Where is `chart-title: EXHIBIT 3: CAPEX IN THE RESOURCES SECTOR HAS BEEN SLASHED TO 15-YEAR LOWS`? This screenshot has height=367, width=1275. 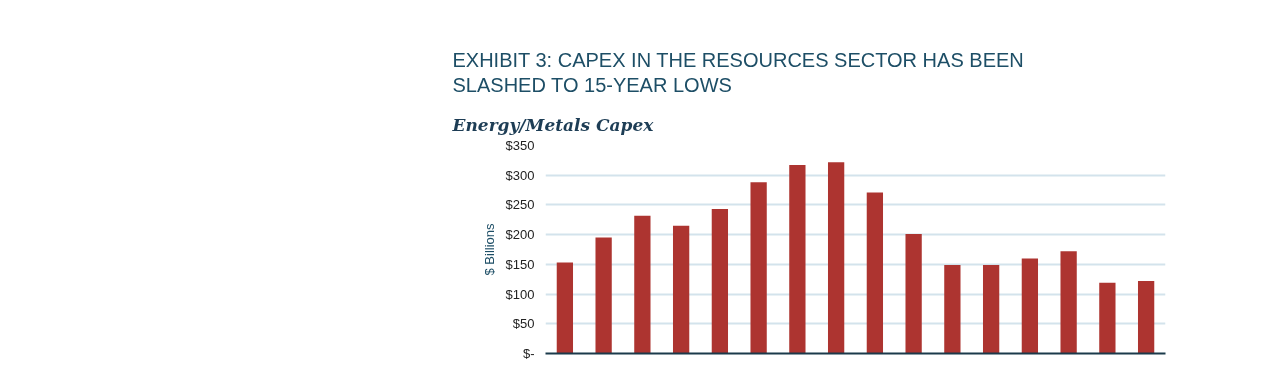
chart-title: EXHIBIT 3: CAPEX IN THE RESOURCES SECTOR HAS BEEN SLASHED TO 15-YEAR LOWS is located at coordinates (738, 73).